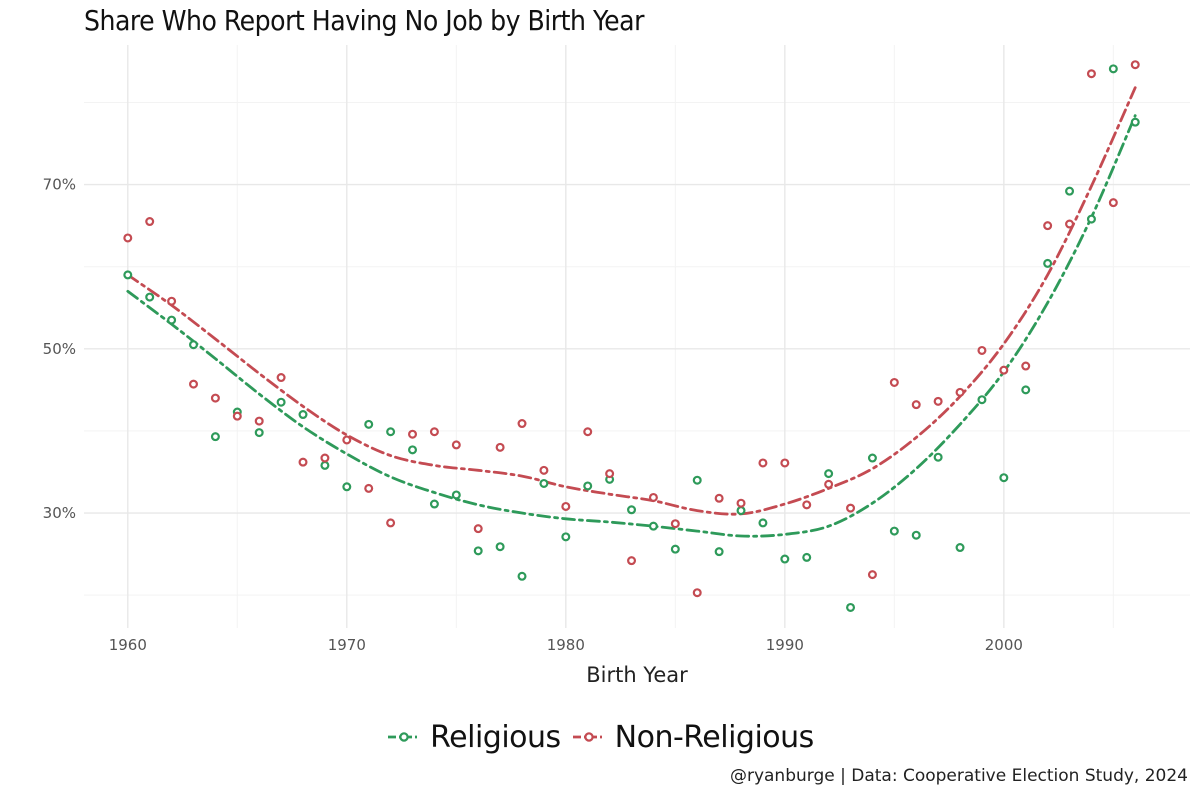 This screenshot has height=800, width=1200. What do you see at coordinates (404, 737) in the screenshot?
I see `legend-key-religious` at bounding box center [404, 737].